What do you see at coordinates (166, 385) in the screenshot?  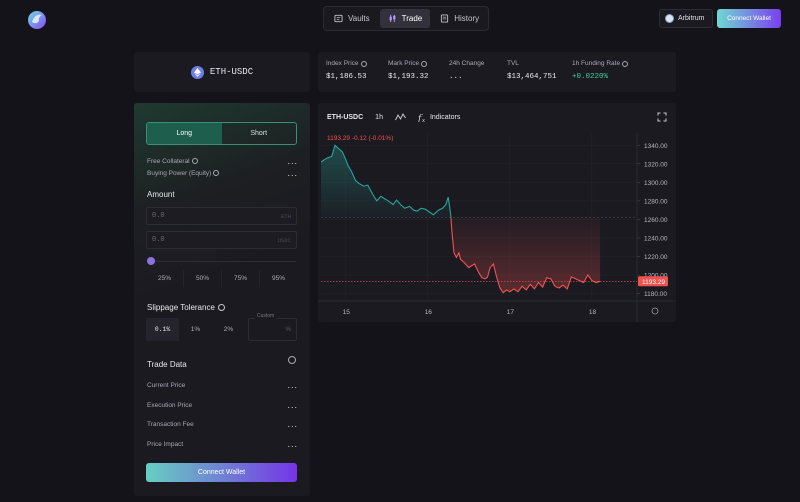 I see `current-price-label: Current Price` at bounding box center [166, 385].